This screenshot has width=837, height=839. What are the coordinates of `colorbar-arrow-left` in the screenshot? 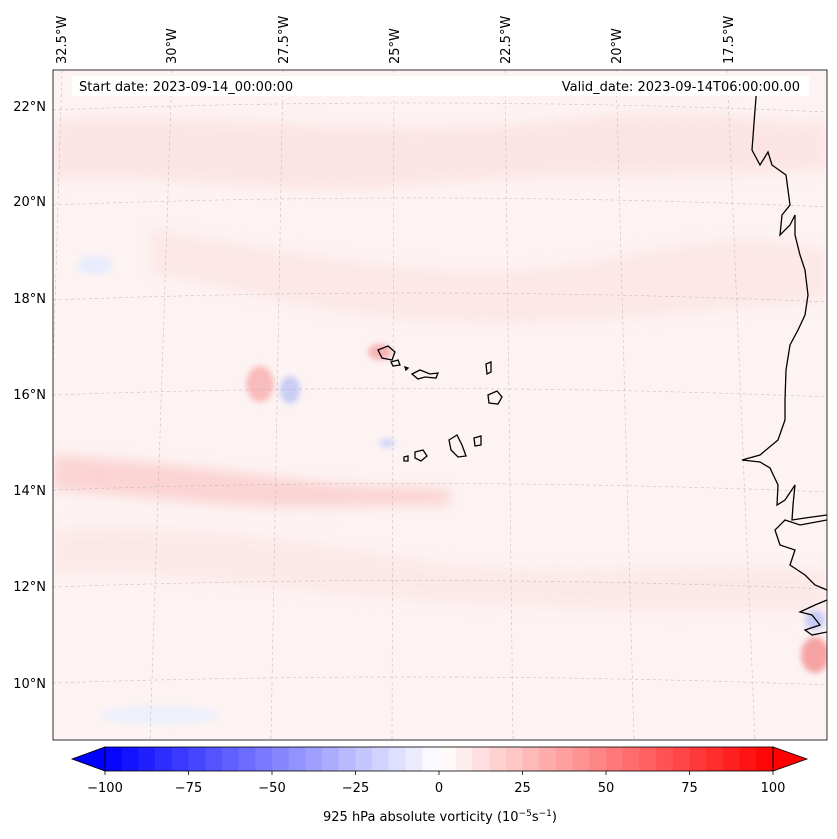 It's located at (88, 759).